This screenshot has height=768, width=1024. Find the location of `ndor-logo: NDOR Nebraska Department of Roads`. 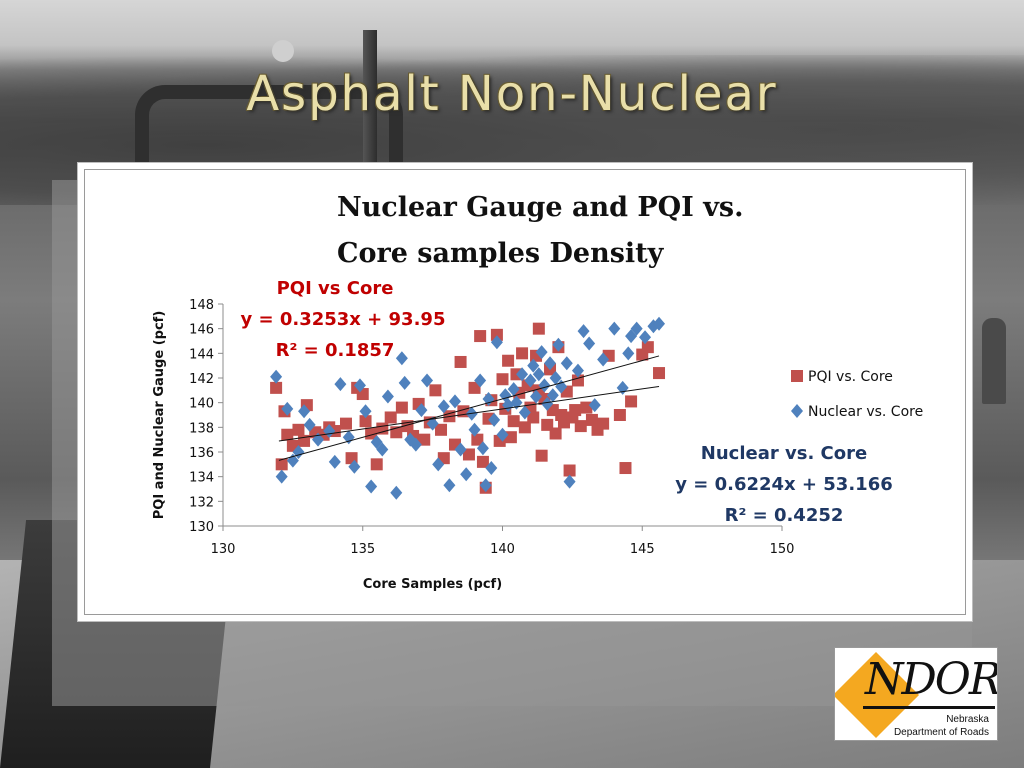

ndor-logo: NDOR Nebraska Department of Roads is located at coordinates (916, 694).